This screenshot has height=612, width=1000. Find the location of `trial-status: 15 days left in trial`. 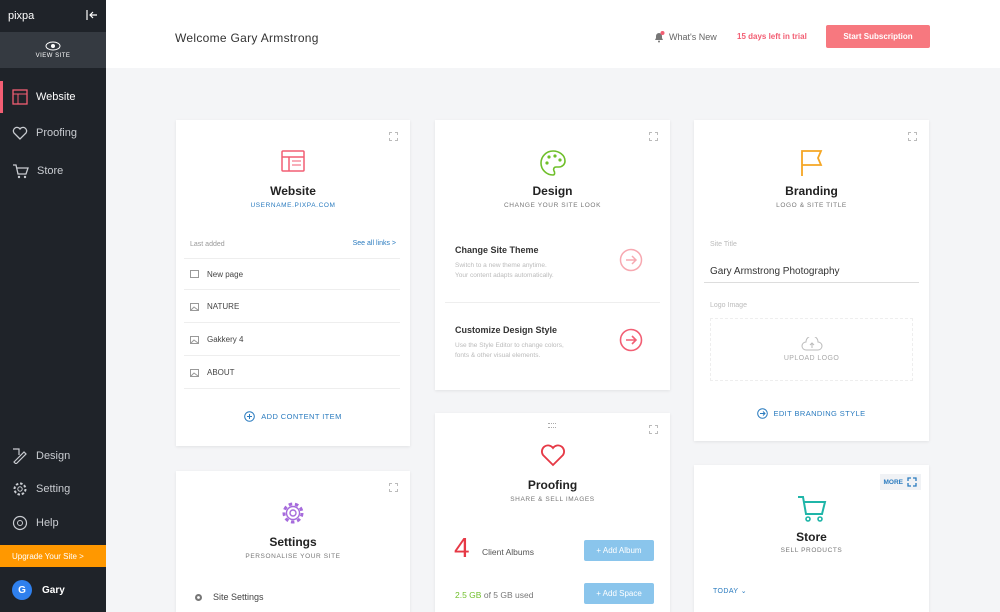

trial-status: 15 days left in trial is located at coordinates (772, 36).